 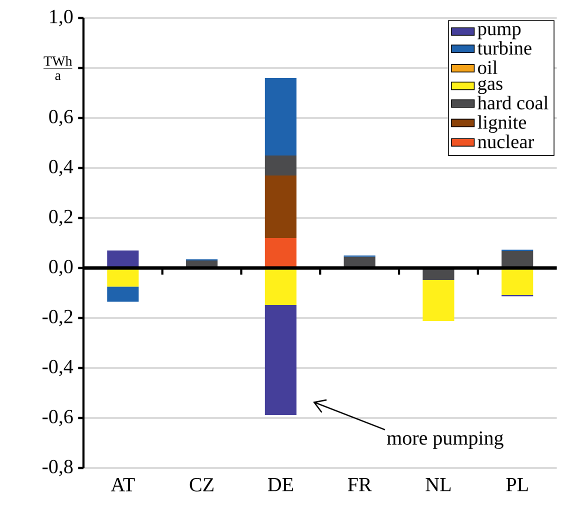 What do you see at coordinates (517, 485) in the screenshot?
I see `x-tick-label: PL` at bounding box center [517, 485].